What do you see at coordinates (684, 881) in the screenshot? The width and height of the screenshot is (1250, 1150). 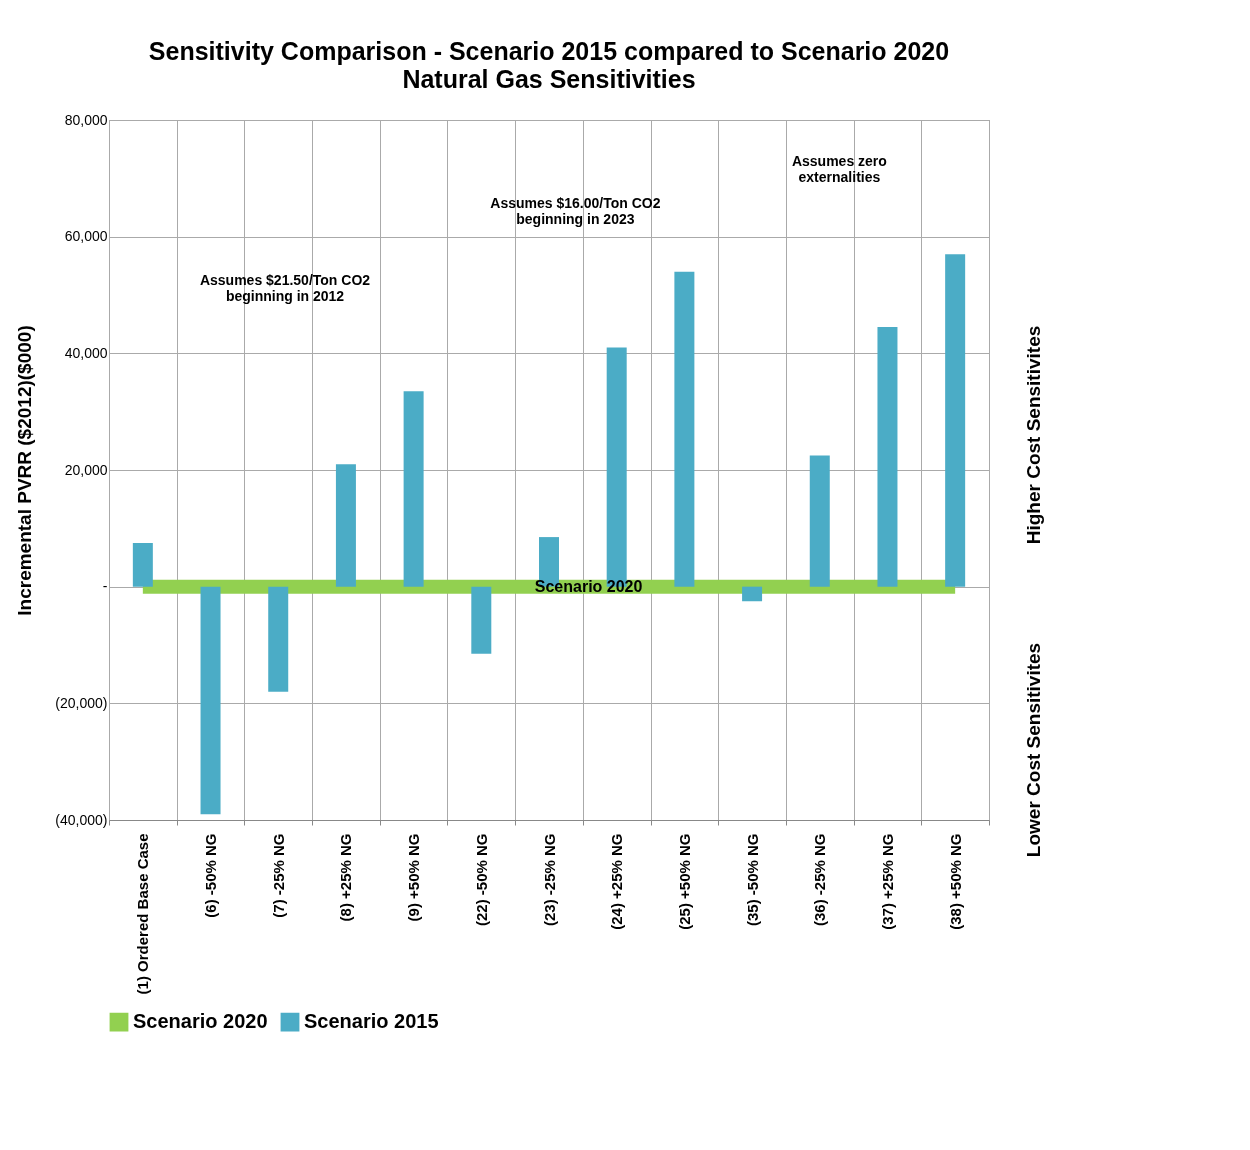 I see `x-tick-label: (25) +50% NG` at bounding box center [684, 881].